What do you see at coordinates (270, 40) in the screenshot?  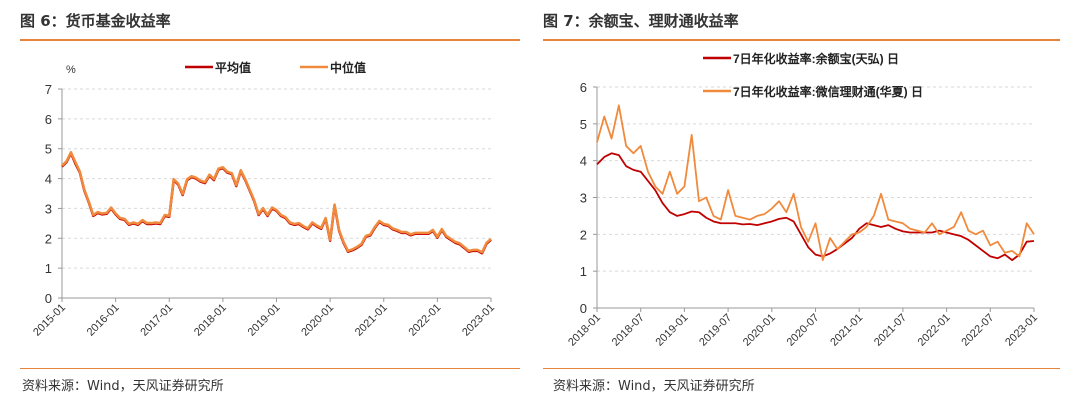 I see `left-title-rule` at bounding box center [270, 40].